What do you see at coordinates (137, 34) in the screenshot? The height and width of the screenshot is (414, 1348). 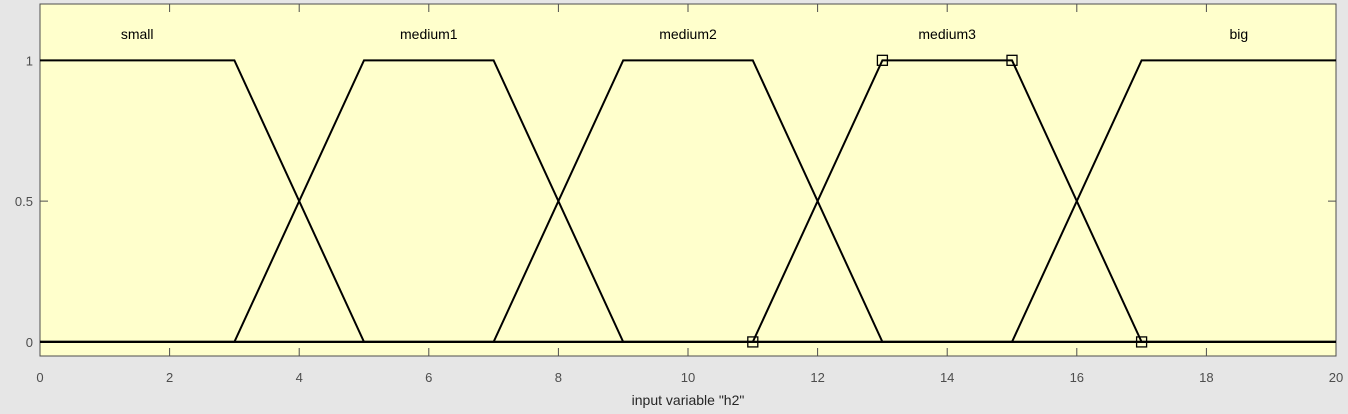 I see `mf-label-small: small` at bounding box center [137, 34].